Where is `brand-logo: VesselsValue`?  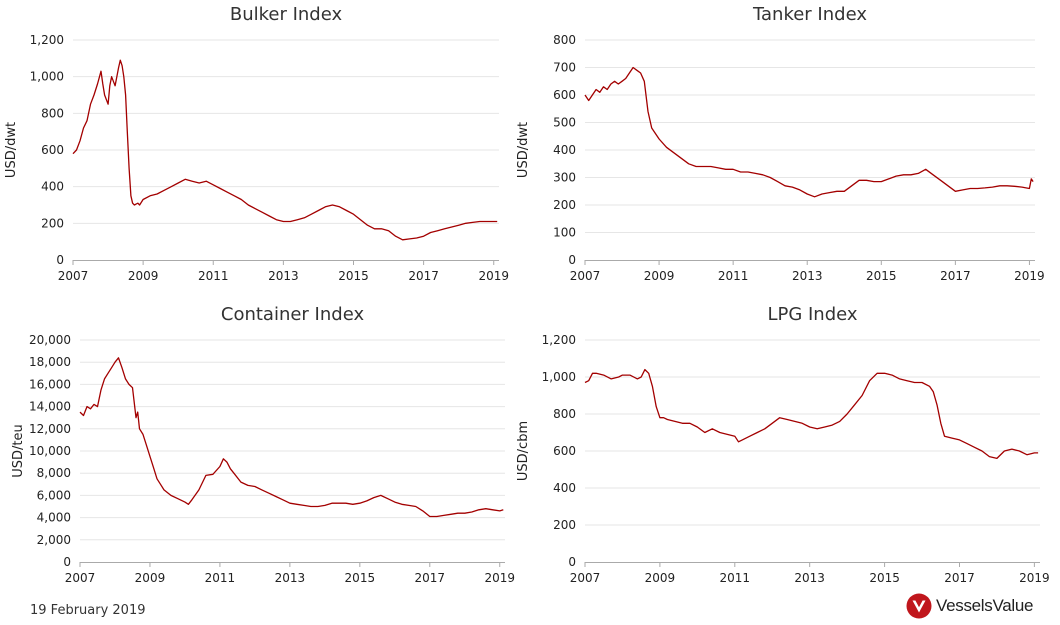 brand-logo: VesselsValue is located at coordinates (970, 606).